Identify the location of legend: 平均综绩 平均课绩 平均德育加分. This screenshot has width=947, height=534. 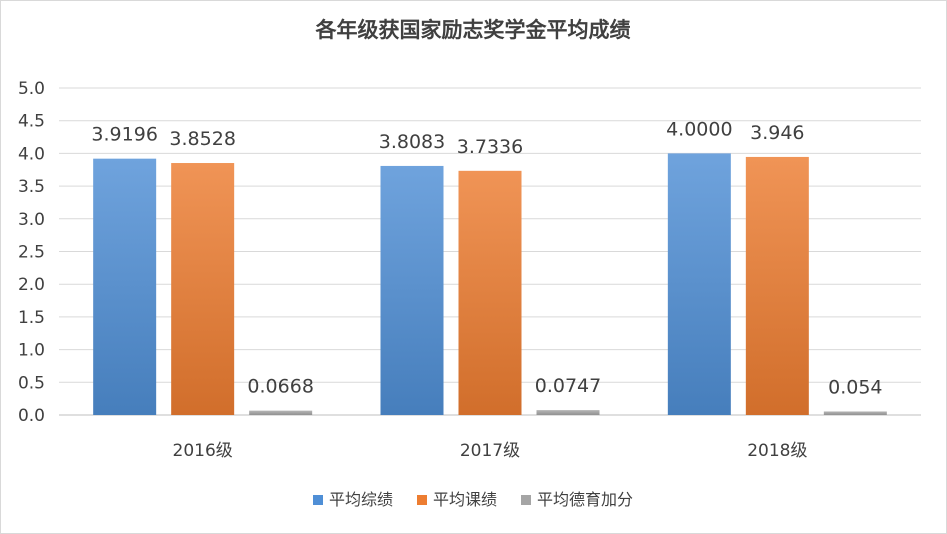
(473, 499).